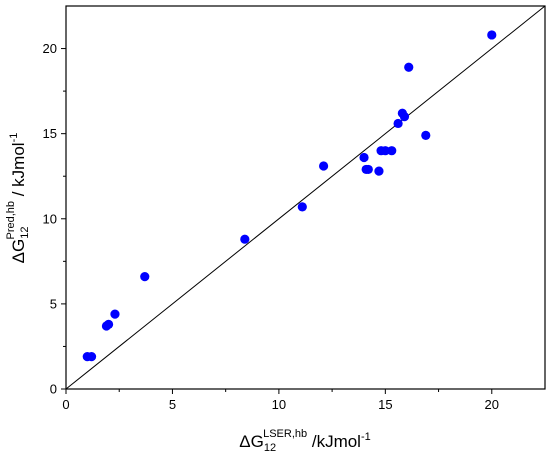 The height and width of the screenshot is (458, 550). Describe the element at coordinates (50, 133) in the screenshot. I see `y-tick-label: 15` at that location.